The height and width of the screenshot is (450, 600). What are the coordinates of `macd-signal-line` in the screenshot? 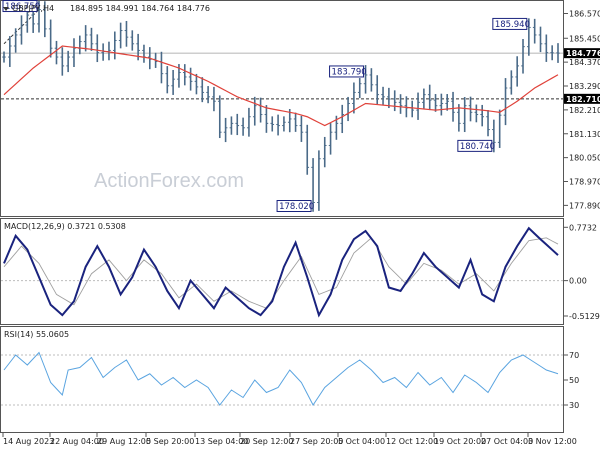 It's located at (281, 273).